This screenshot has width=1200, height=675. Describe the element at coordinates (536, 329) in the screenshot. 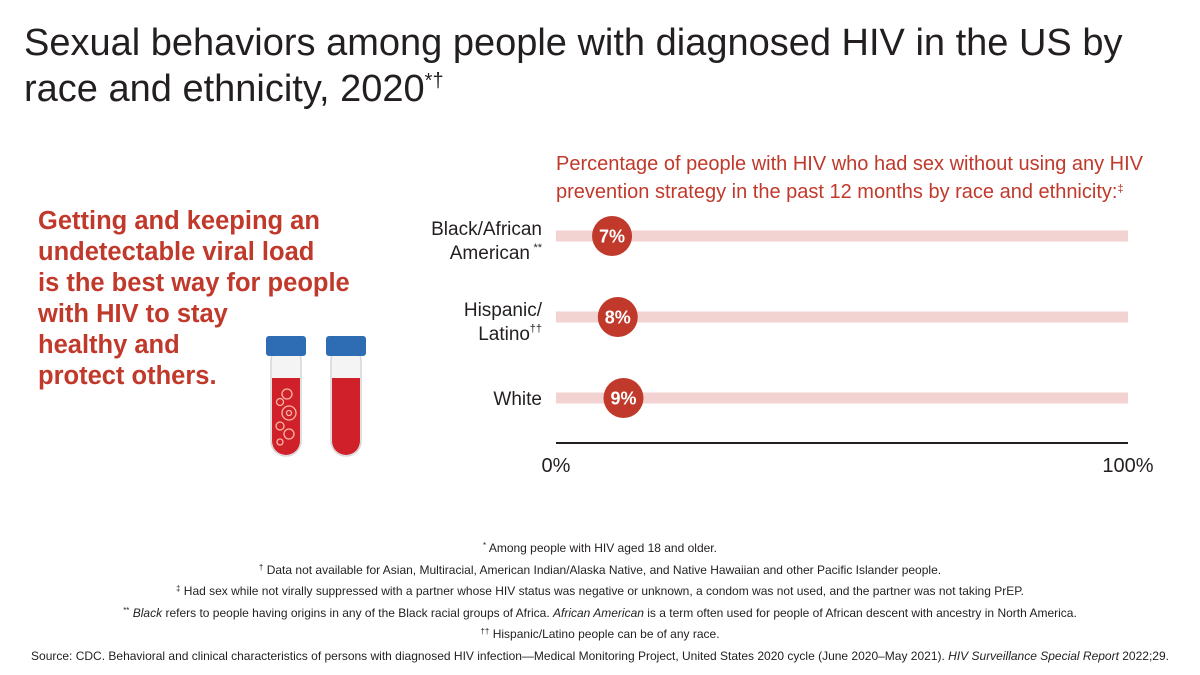

I see `category-footnote-mark: ††` at that location.